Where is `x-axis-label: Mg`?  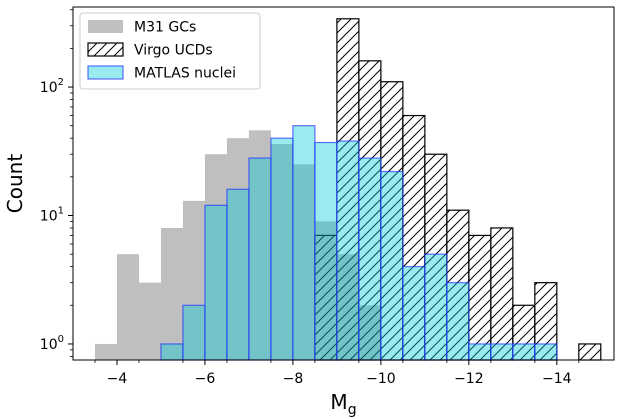 x-axis-label: Mg is located at coordinates (343, 404).